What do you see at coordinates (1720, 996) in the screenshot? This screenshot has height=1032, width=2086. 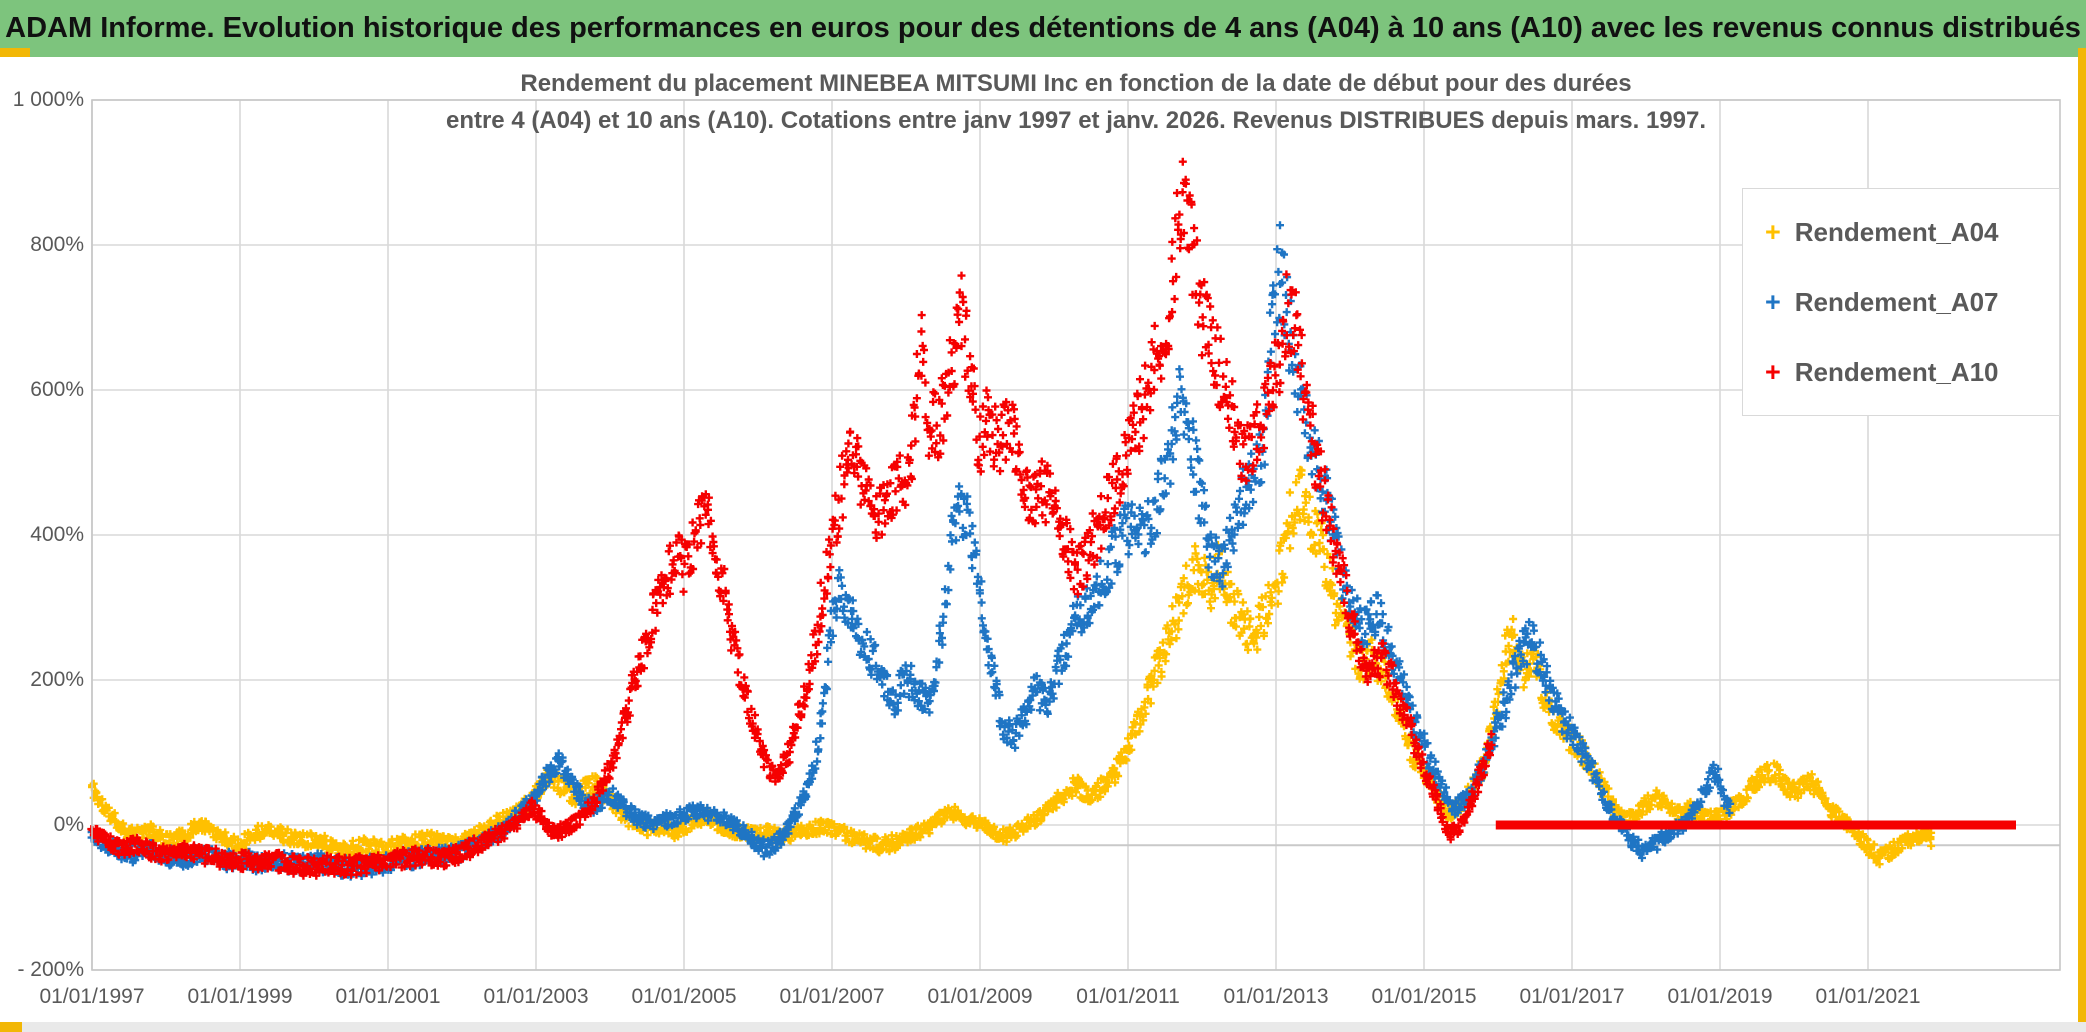 I see `x-tick-label: 01/01/2019` at bounding box center [1720, 996].